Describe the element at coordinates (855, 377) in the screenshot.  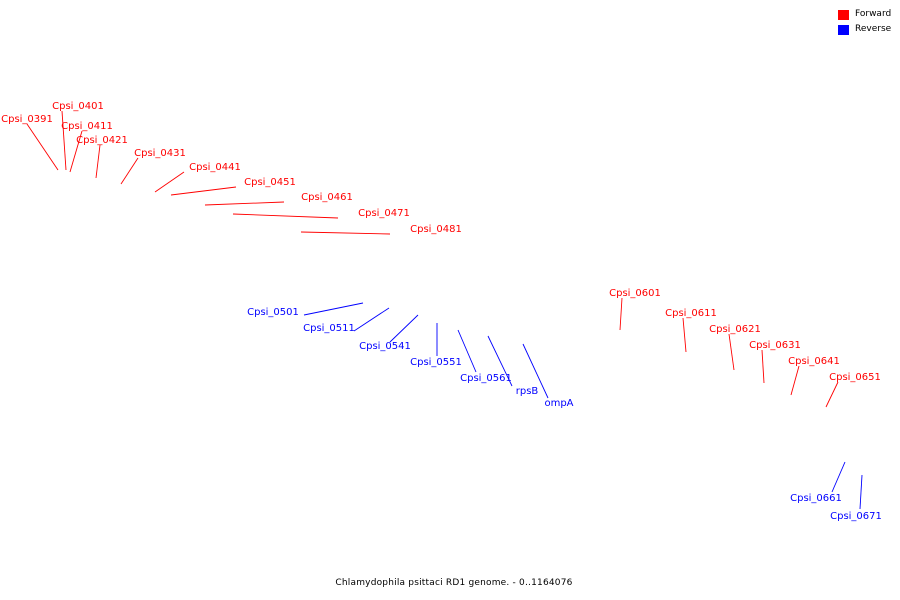
I see `gene-label: Cpsi_0651` at that location.